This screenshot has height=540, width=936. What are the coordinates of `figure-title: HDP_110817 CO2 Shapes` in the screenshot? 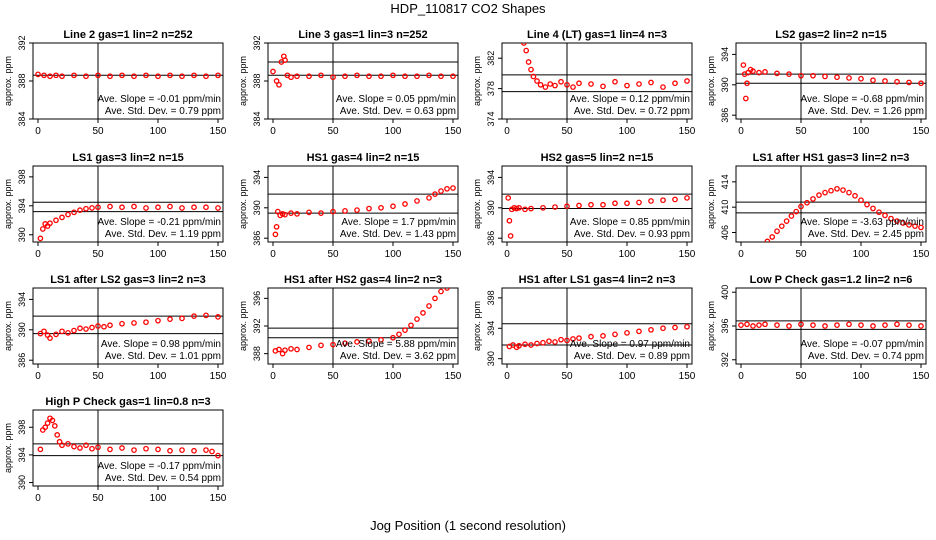 It's located at (468, 8).